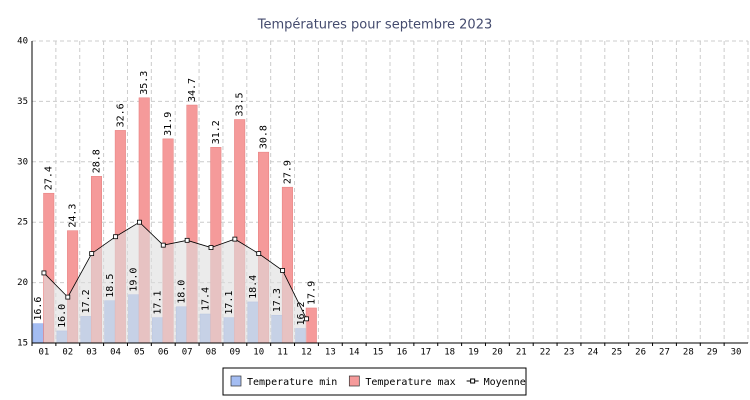 This screenshot has height=400, width=750. What do you see at coordinates (49, 178) in the screenshot?
I see `data-label: 27.4` at bounding box center [49, 178].